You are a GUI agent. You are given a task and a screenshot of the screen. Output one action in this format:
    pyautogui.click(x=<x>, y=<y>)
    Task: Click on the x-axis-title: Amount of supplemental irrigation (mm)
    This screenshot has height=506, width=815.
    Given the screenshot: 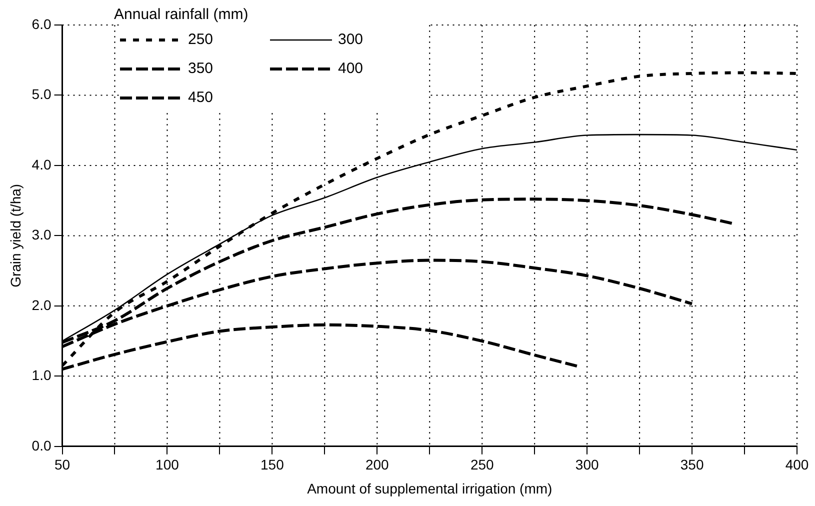 What is the action you would take?
    pyautogui.click(x=429, y=488)
    